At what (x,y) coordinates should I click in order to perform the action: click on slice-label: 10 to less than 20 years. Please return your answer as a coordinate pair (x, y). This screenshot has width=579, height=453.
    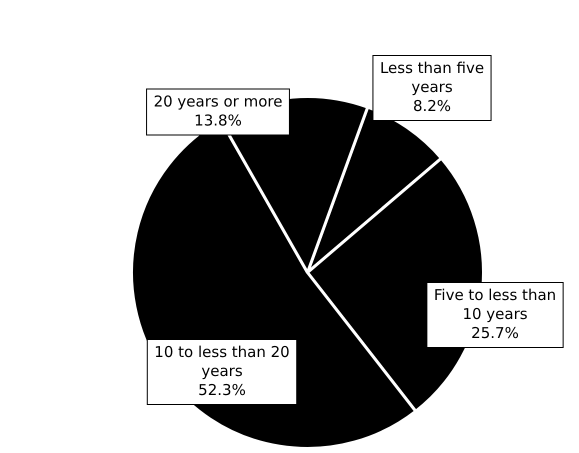
    Looking at the image, I should click on (222, 361).